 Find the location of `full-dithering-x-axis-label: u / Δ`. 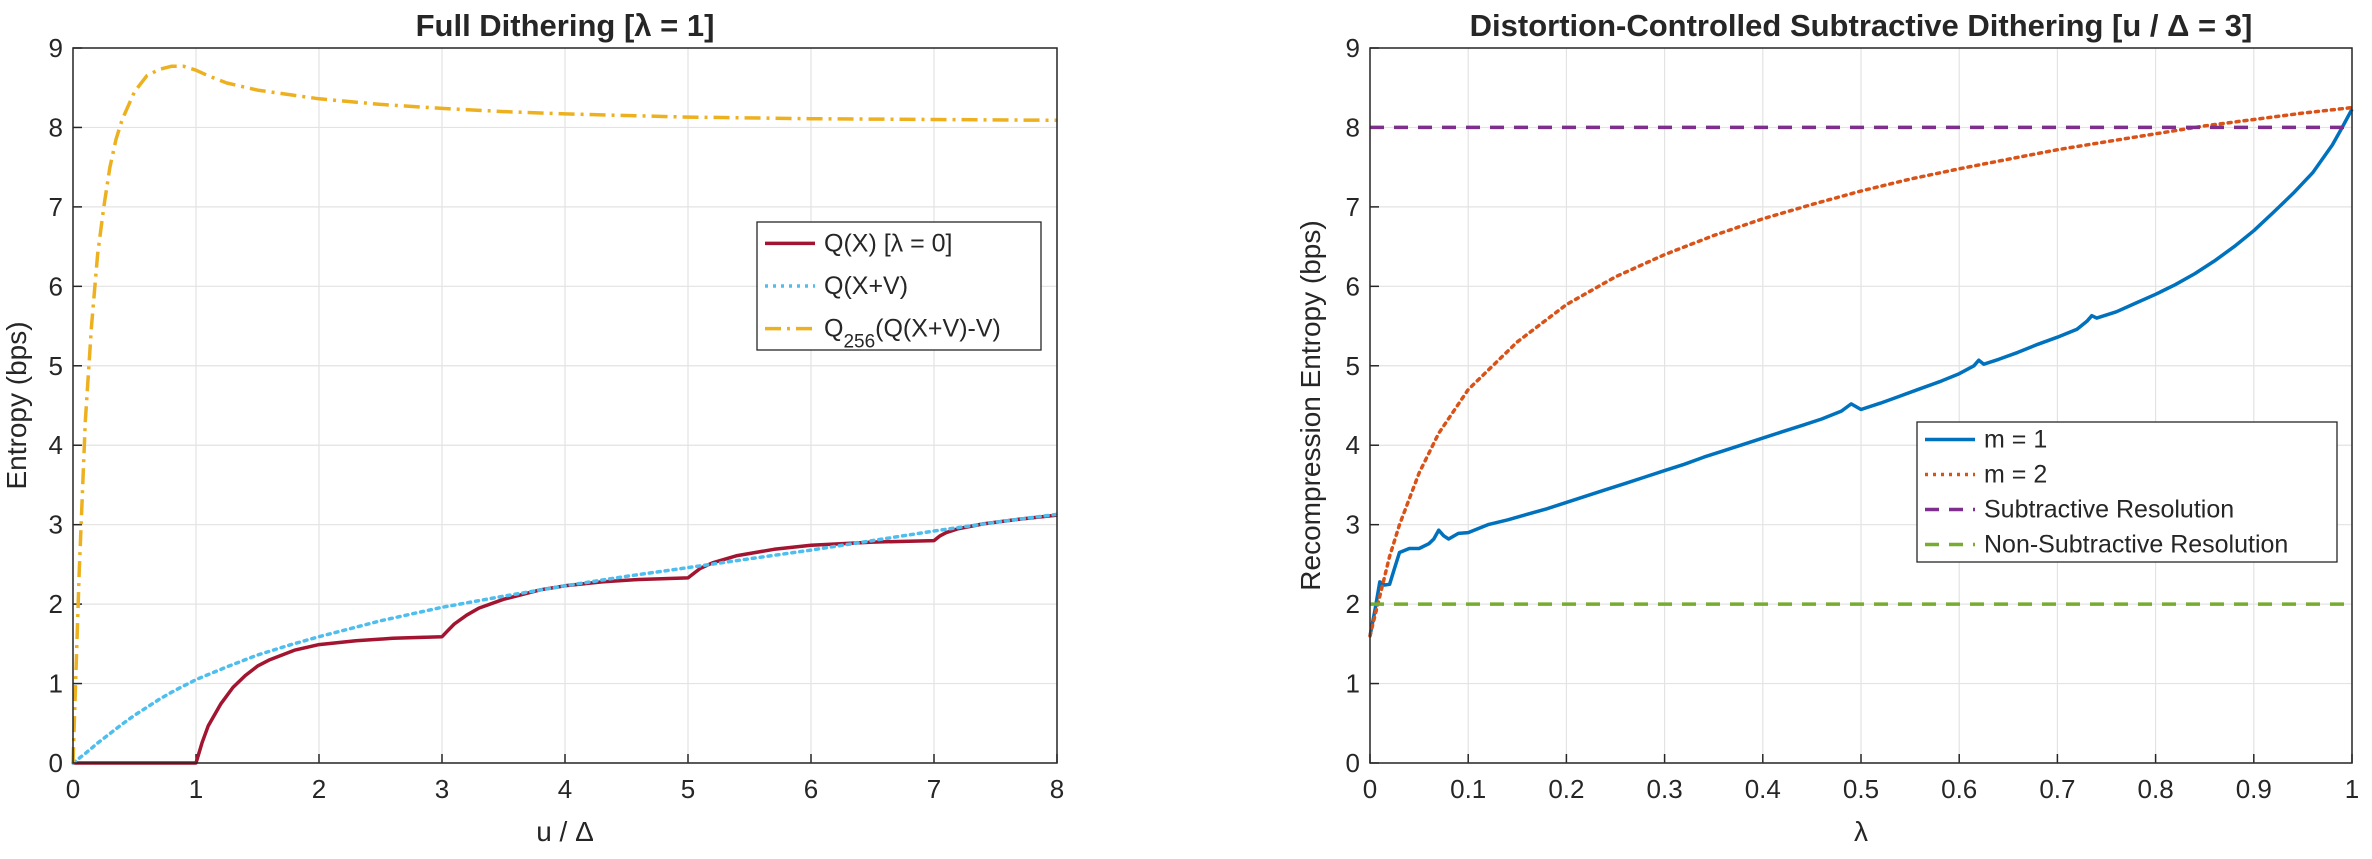

full-dithering-x-axis-label: u / Δ is located at coordinates (565, 831).